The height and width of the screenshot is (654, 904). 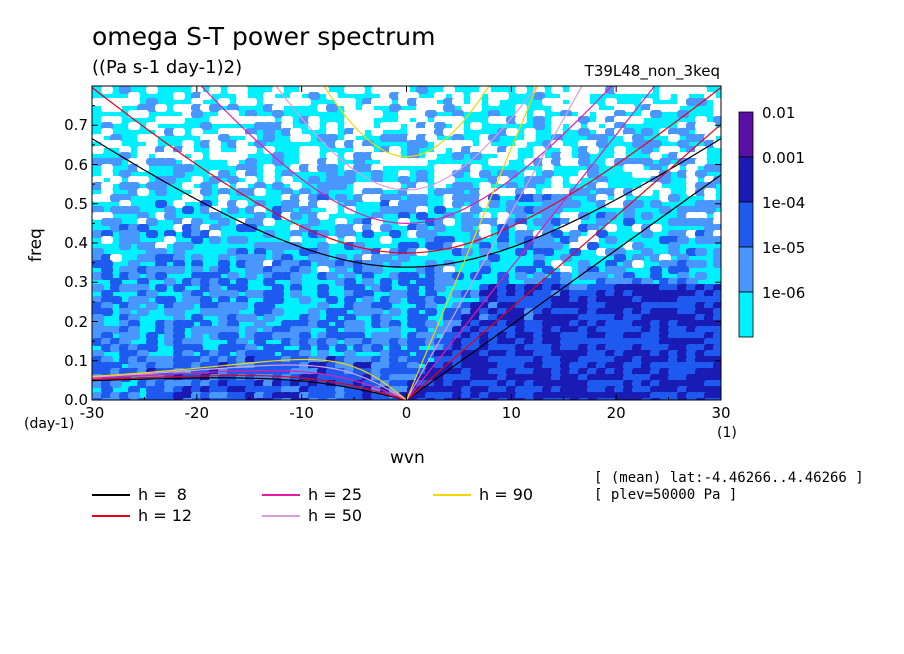 I want to click on x-axis-label: wvn, so click(x=407, y=458).